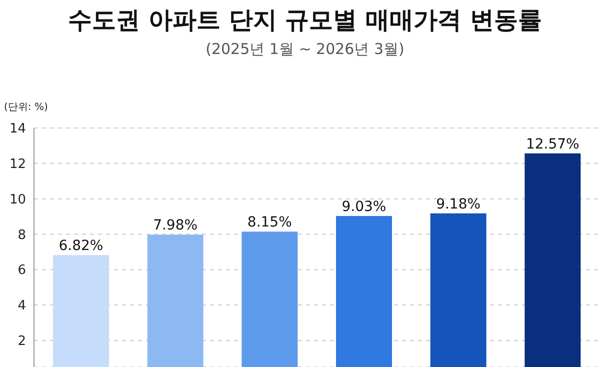 Image resolution: width=610 pixels, height=367 pixels. What do you see at coordinates (17, 200) in the screenshot?
I see `y-tick-label: 10` at bounding box center [17, 200].